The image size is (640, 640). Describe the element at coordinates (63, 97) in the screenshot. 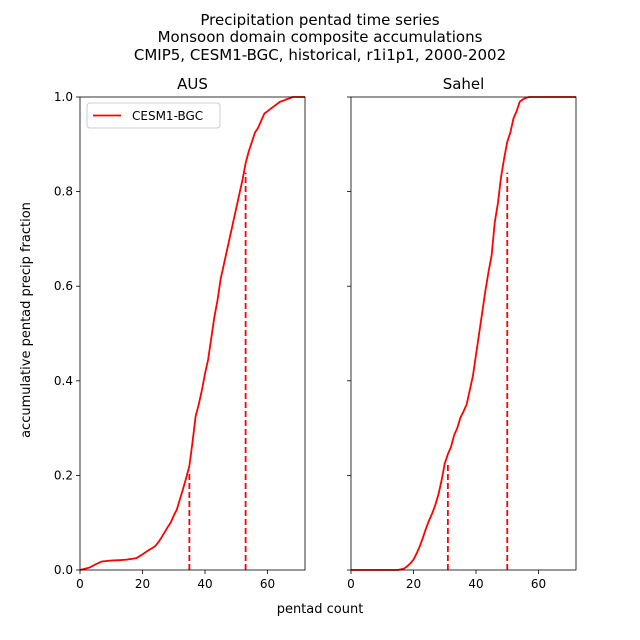

I see `y-tick-label: 1.0` at that location.